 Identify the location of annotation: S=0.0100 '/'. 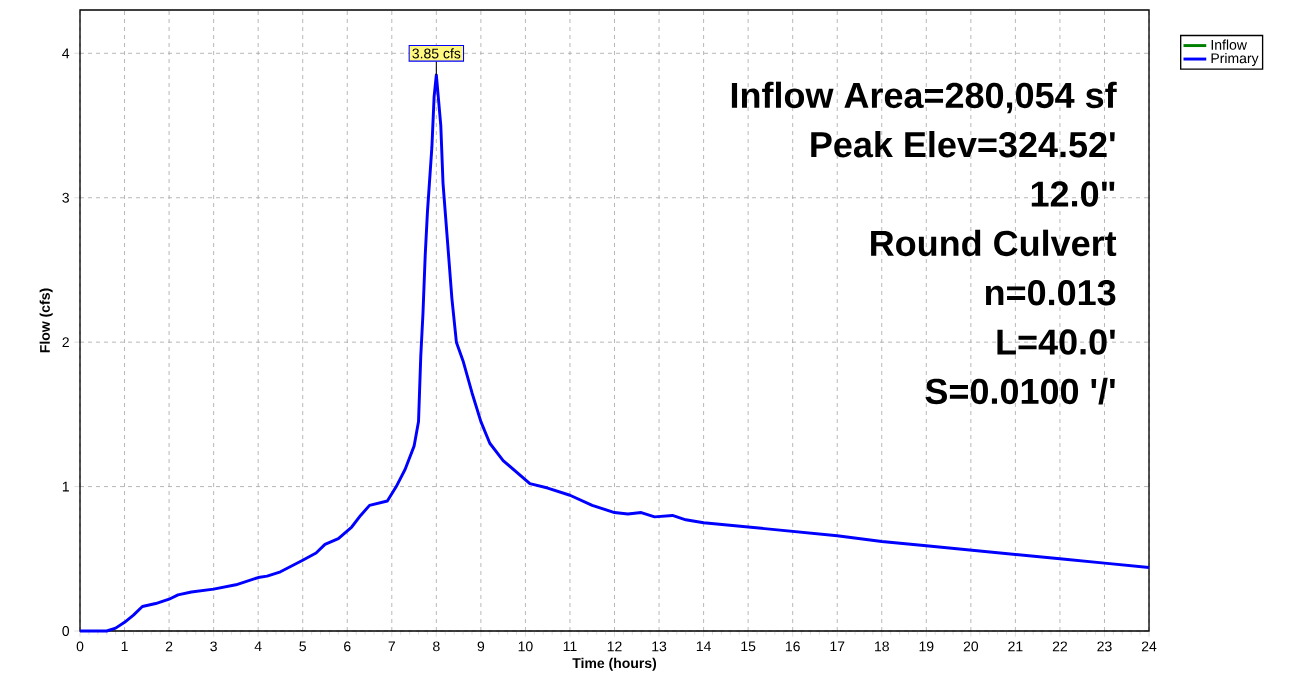
(1020, 391).